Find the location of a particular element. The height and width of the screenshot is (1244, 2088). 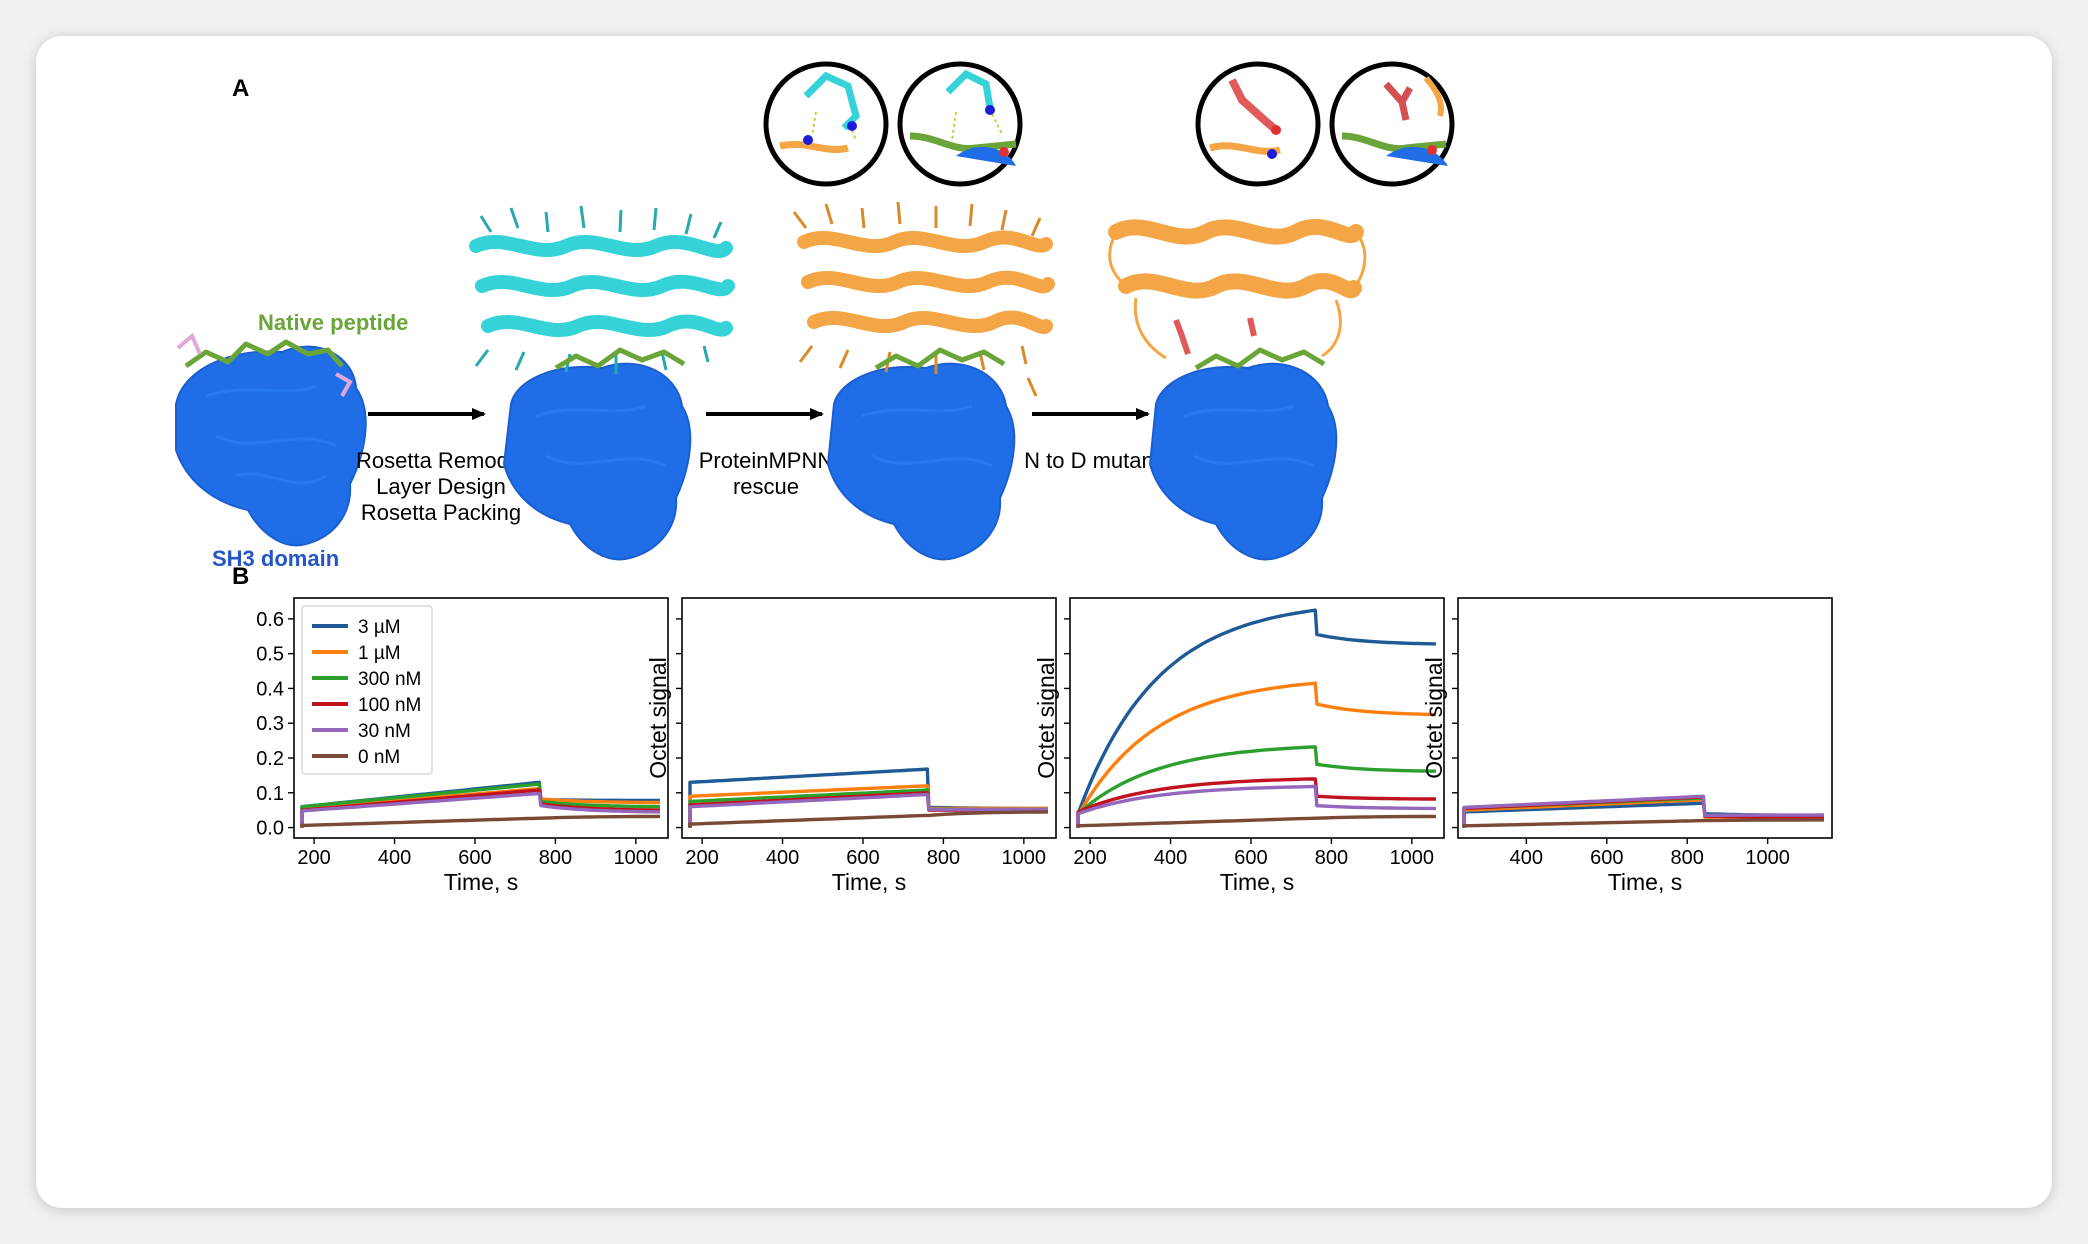

legend-label: 1 µM is located at coordinates (379, 653).